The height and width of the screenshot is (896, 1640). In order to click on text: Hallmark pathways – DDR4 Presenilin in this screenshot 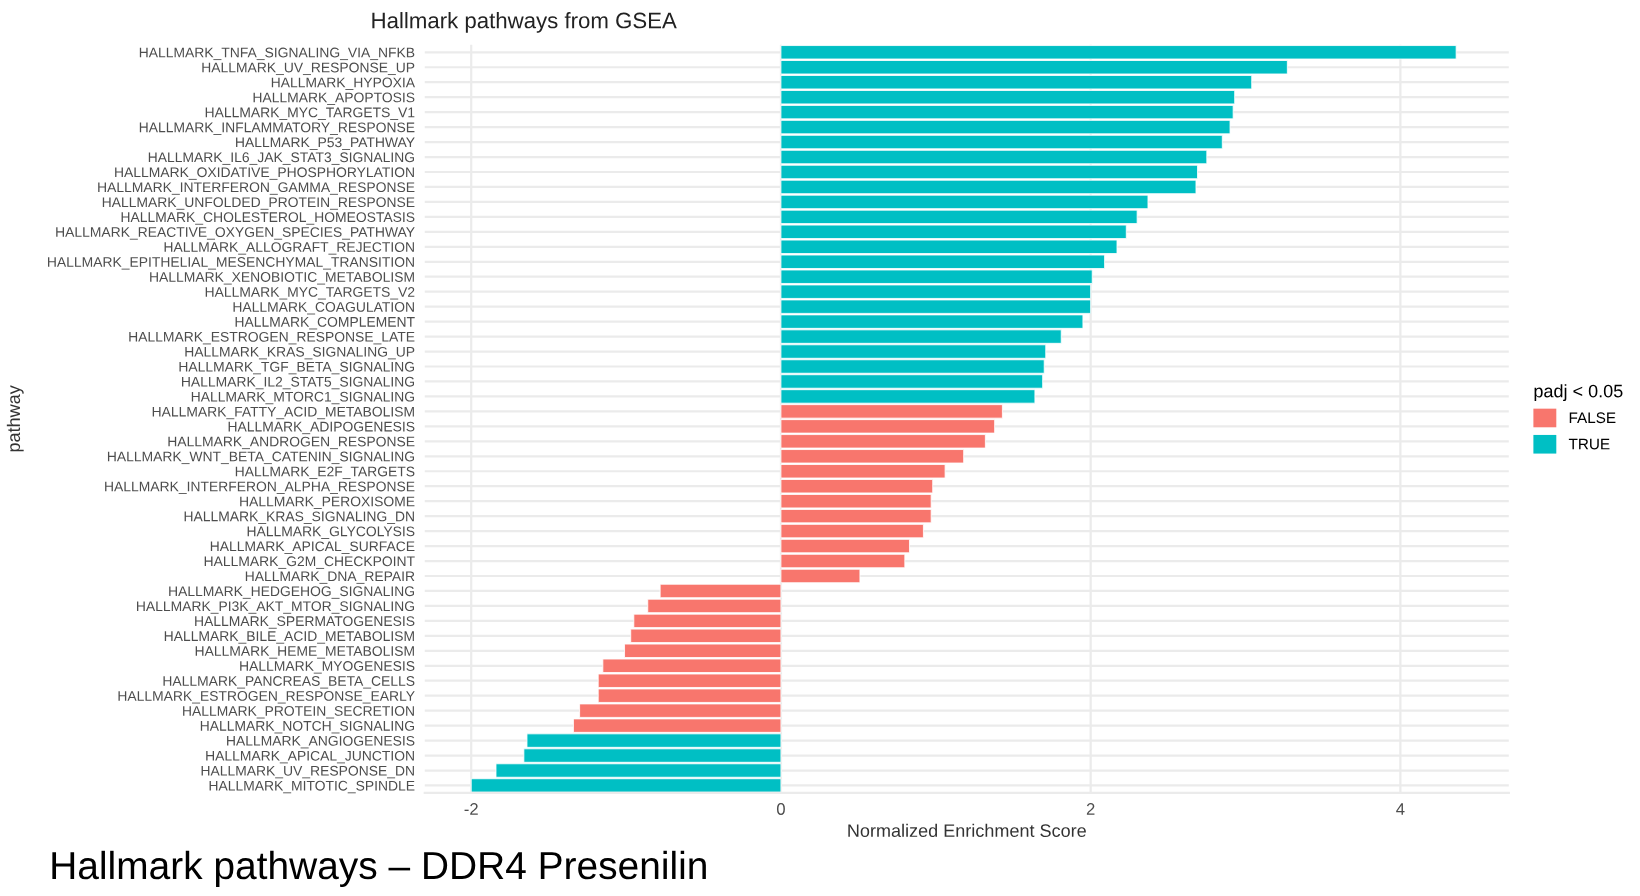, I will do `click(379, 869)`.